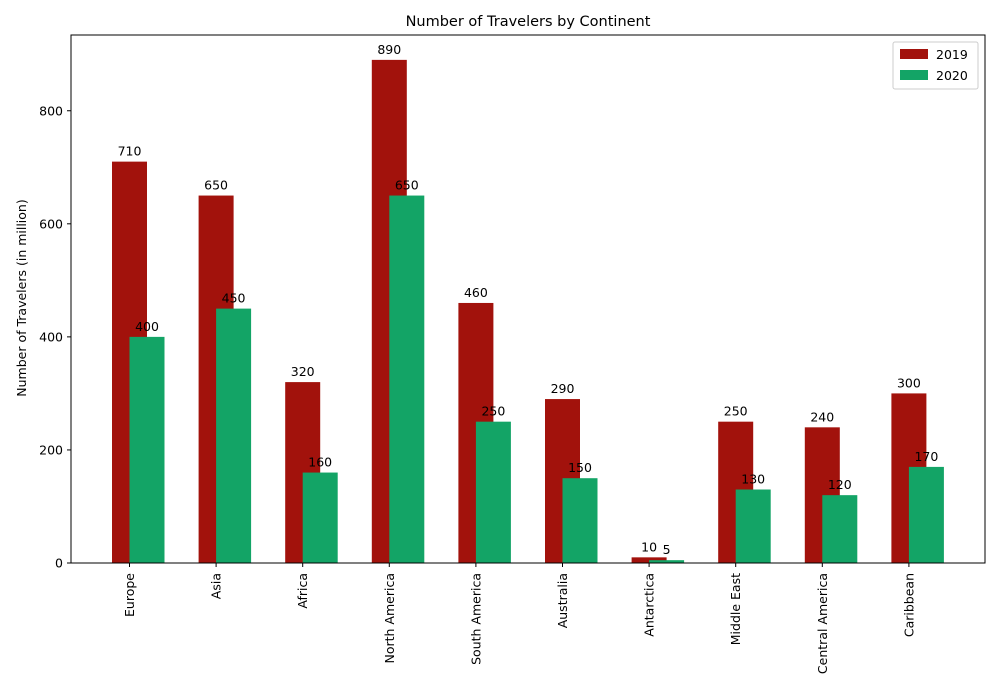  What do you see at coordinates (952, 54) in the screenshot?
I see `legend-label-2019: 2019` at bounding box center [952, 54].